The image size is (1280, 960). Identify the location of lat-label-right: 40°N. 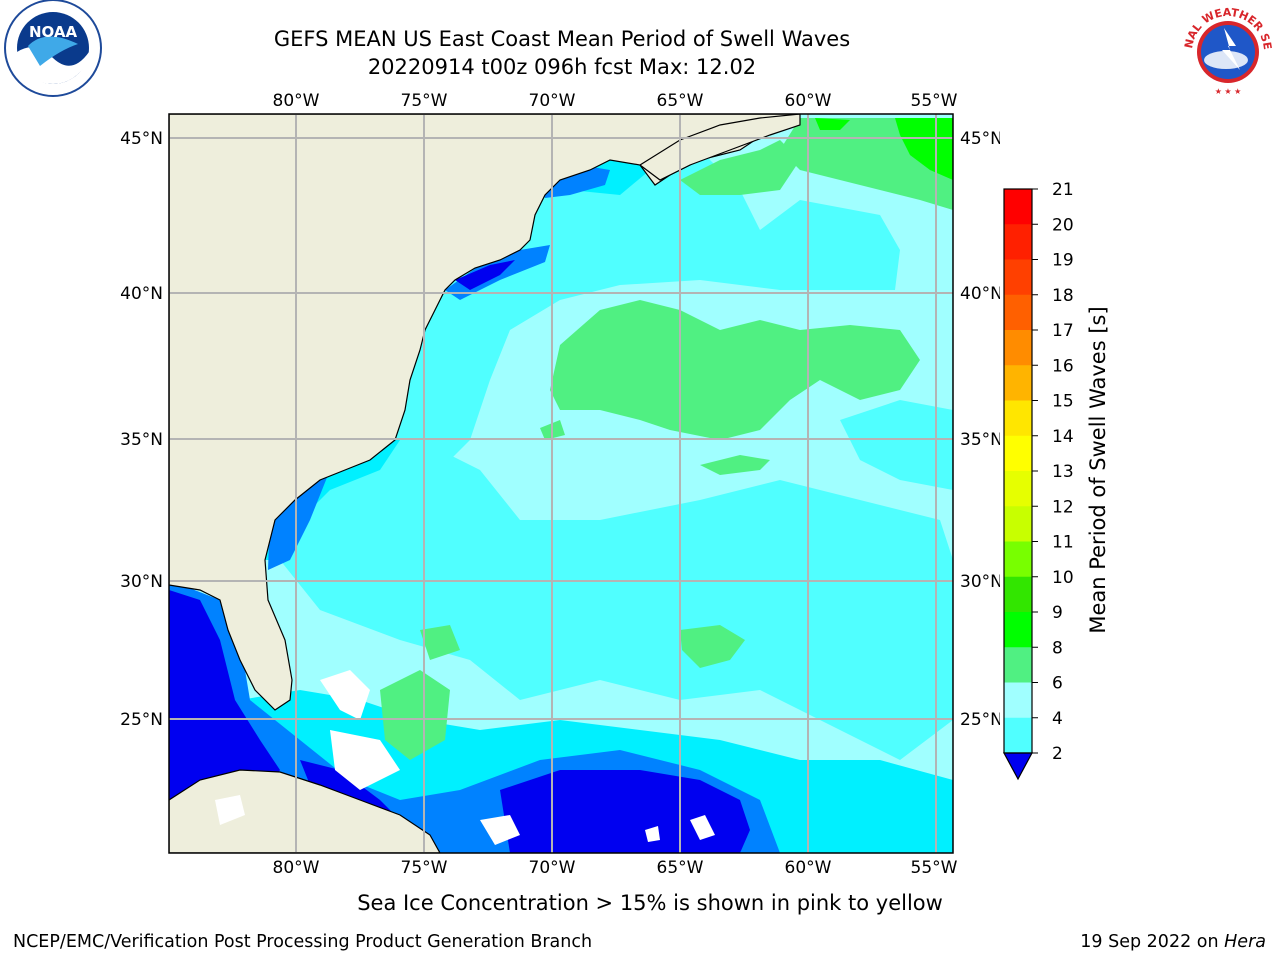
(980, 294).